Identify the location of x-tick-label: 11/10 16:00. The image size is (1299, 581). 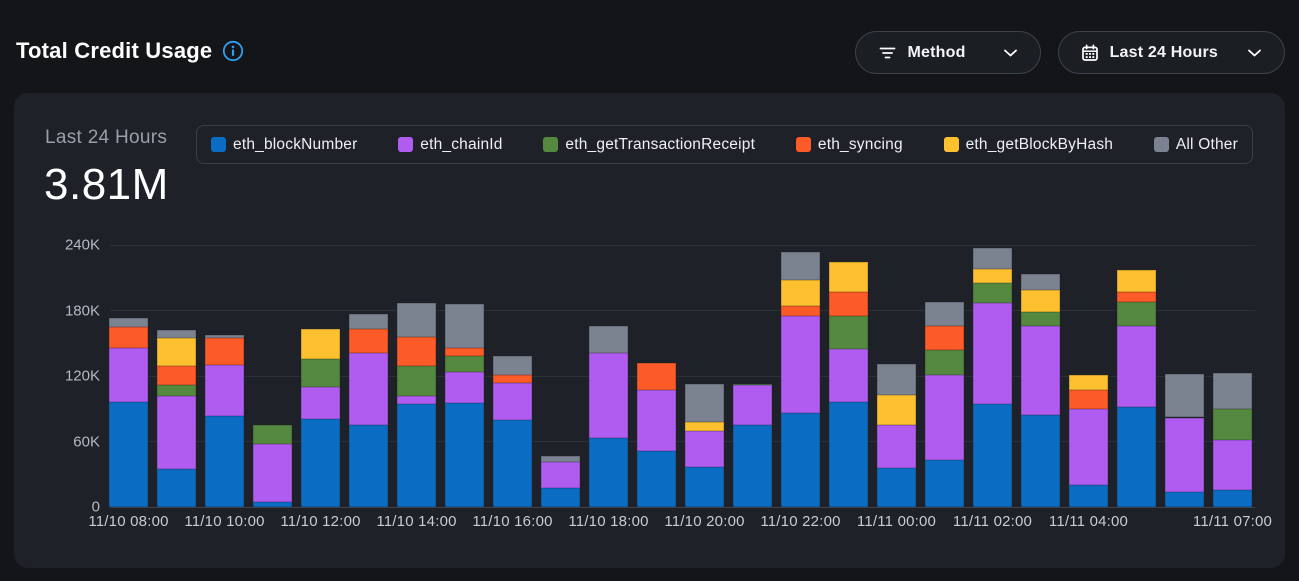
(512, 521).